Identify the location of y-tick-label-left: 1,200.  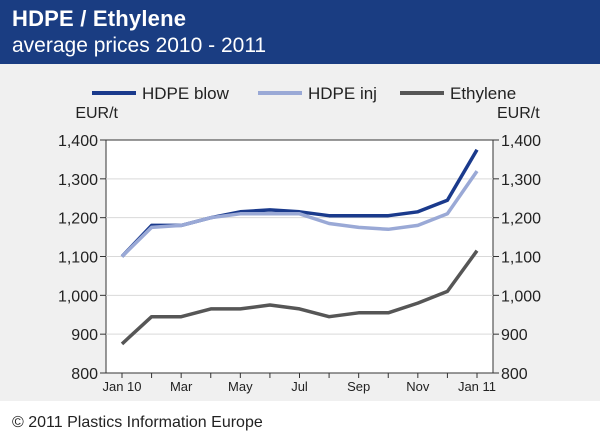
(78, 219).